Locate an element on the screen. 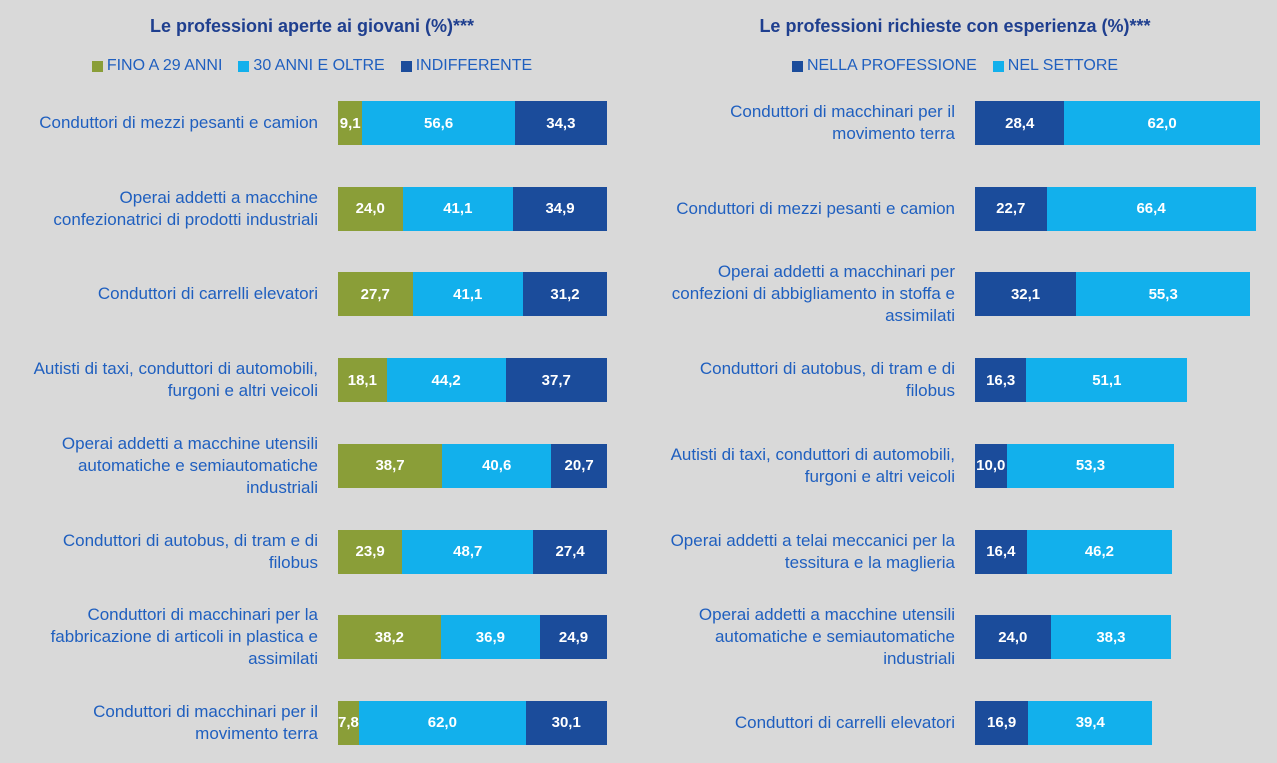 The width and height of the screenshot is (1277, 763). data-label: 16,3 is located at coordinates (1001, 380).